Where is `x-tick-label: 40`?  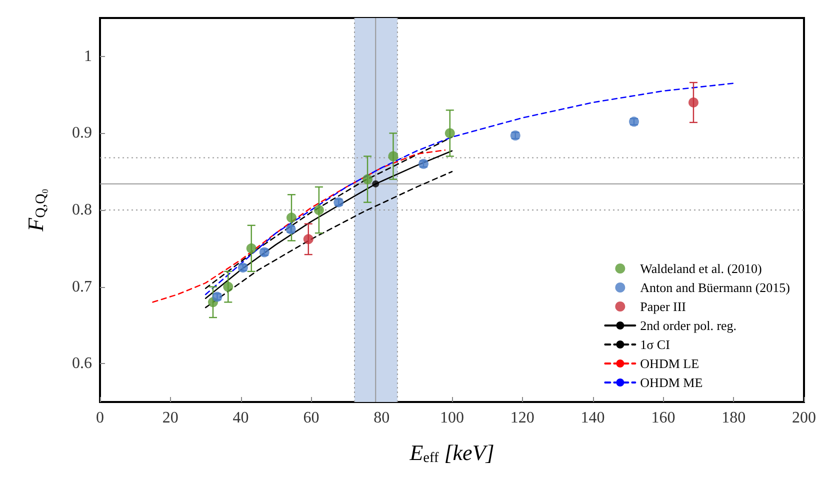
x-tick-label: 40 is located at coordinates (240, 418).